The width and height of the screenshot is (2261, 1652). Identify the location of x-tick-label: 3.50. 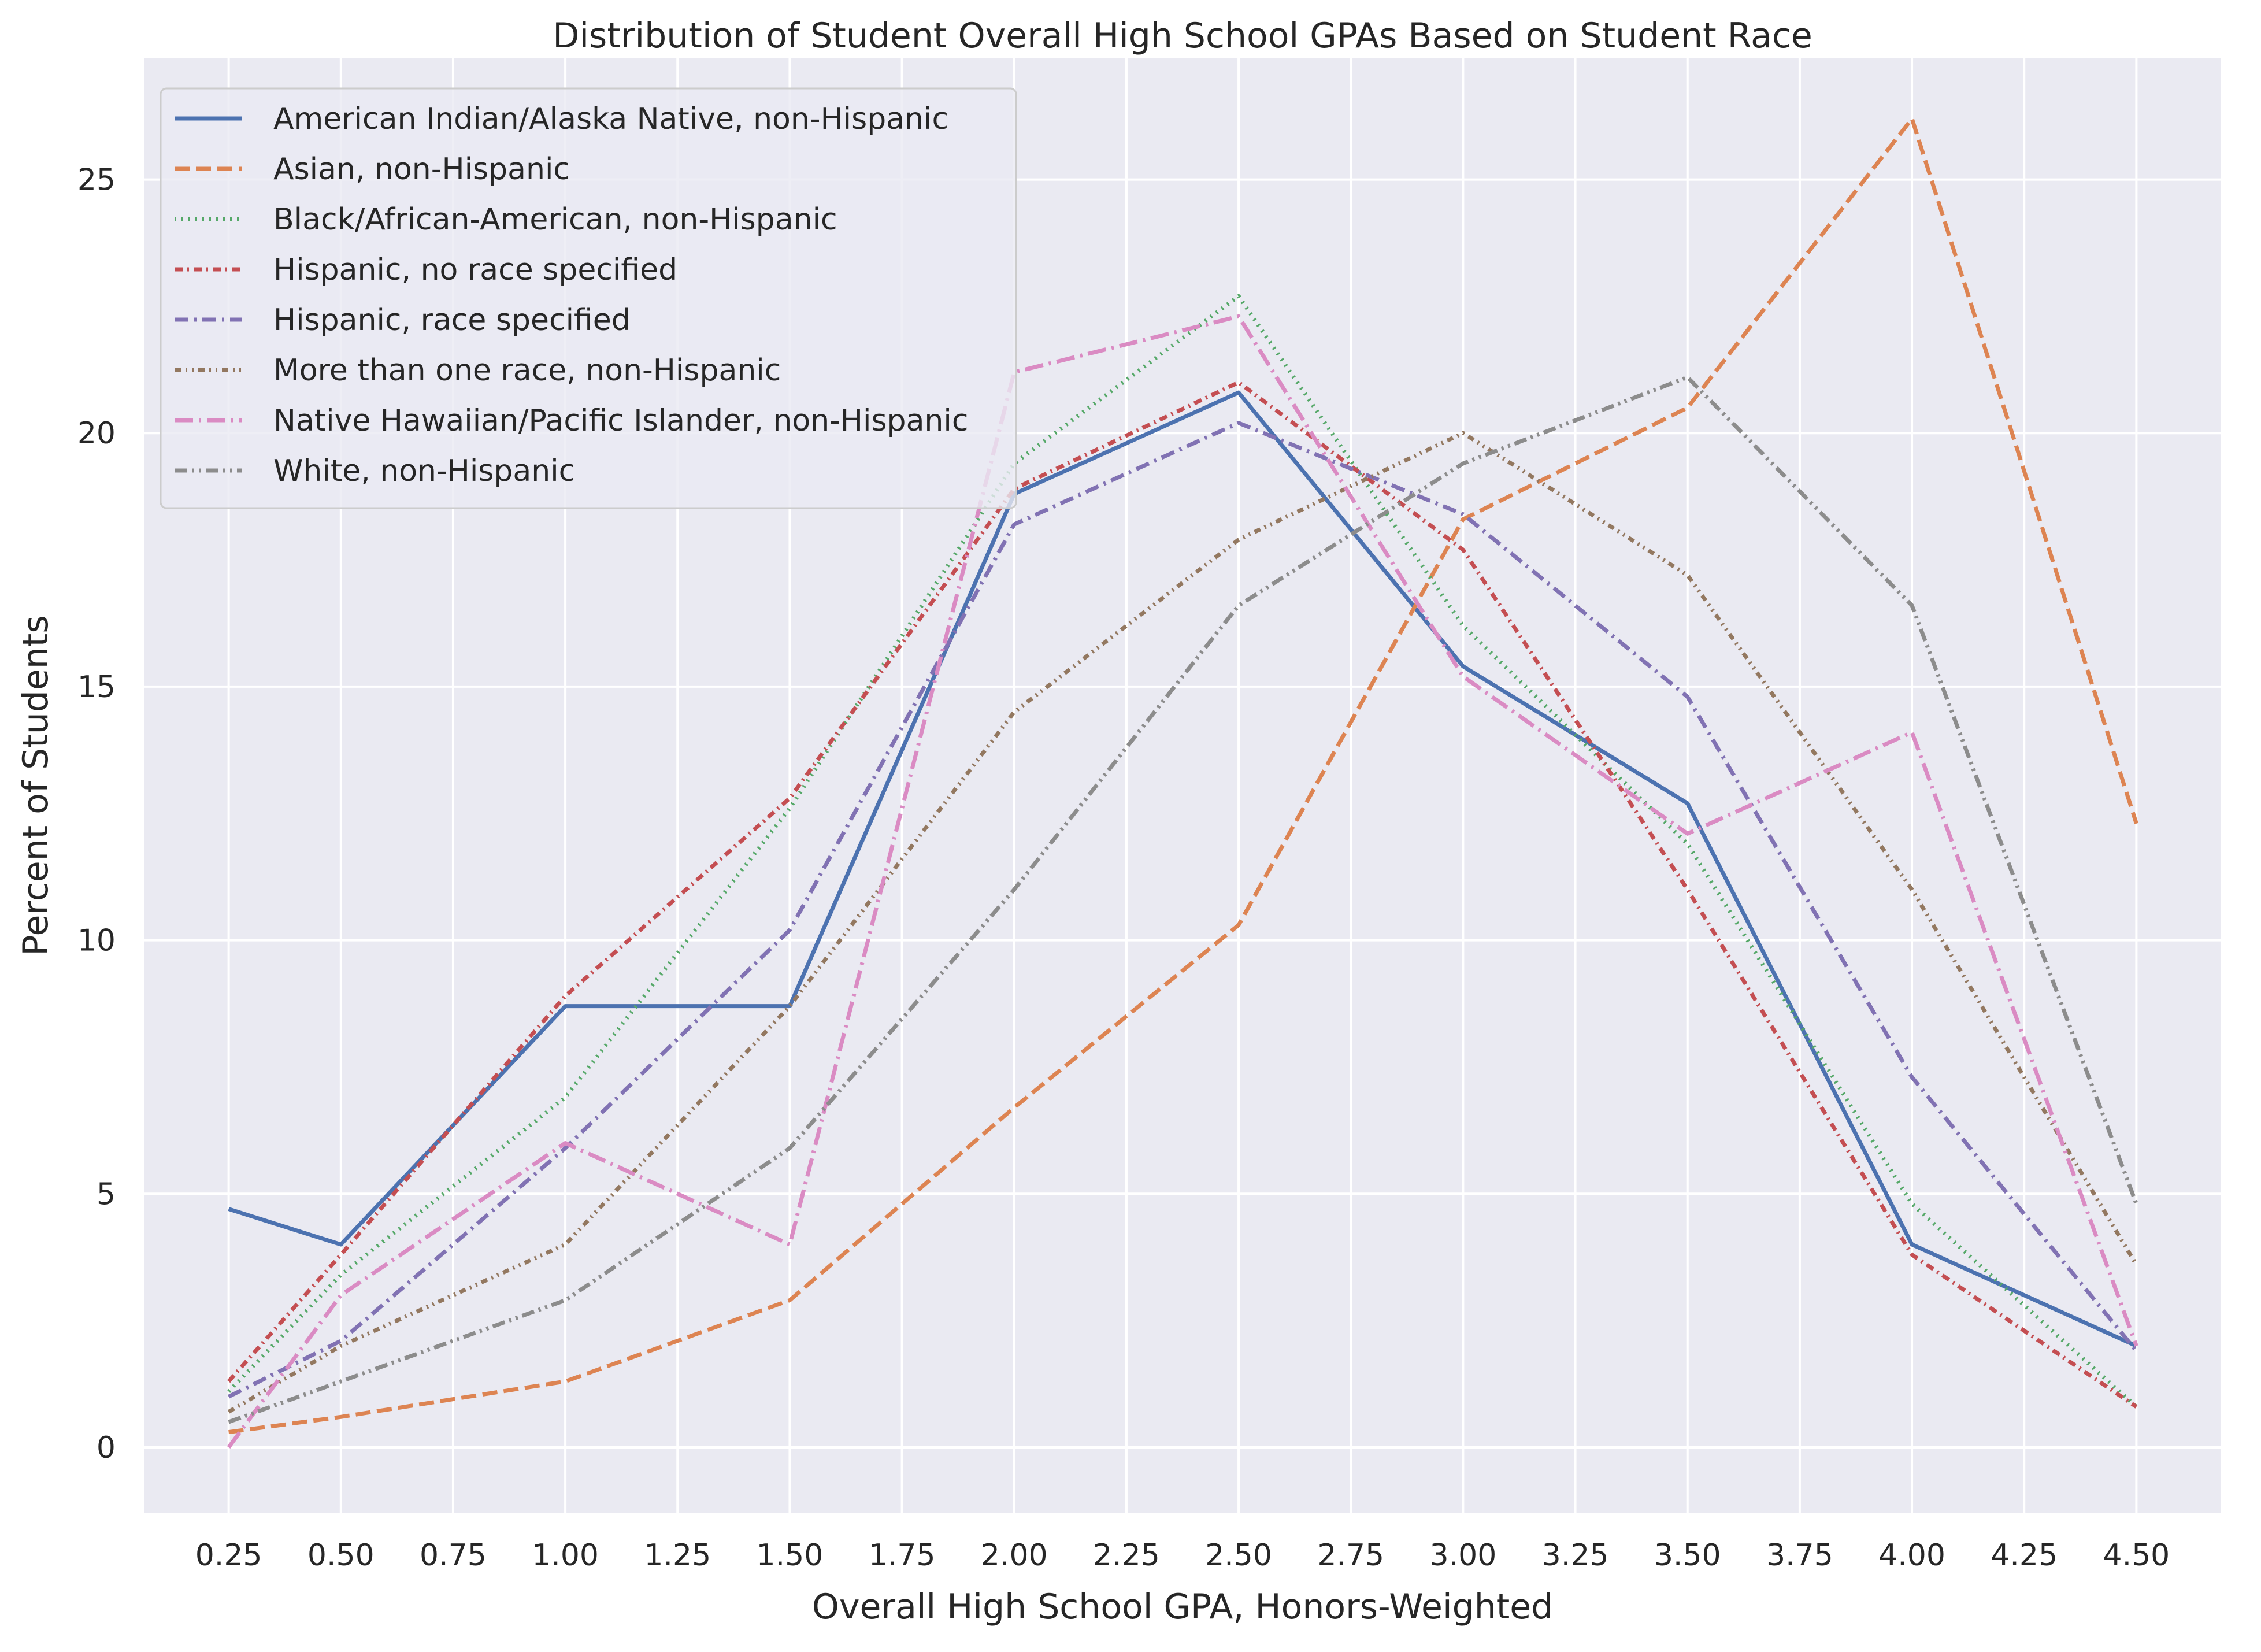
(1687, 1555).